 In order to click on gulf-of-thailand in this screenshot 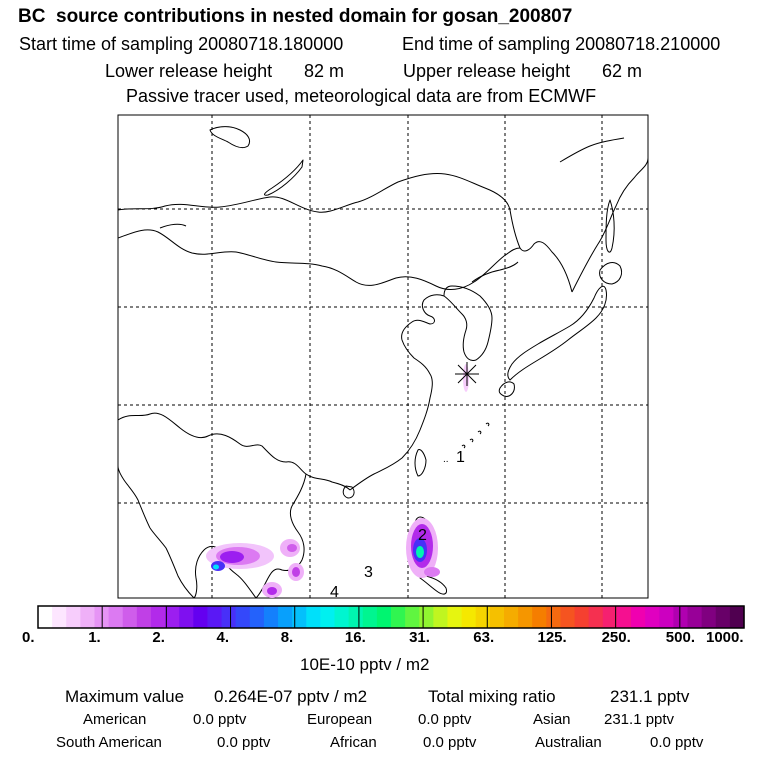, I will do `click(225, 571)`.